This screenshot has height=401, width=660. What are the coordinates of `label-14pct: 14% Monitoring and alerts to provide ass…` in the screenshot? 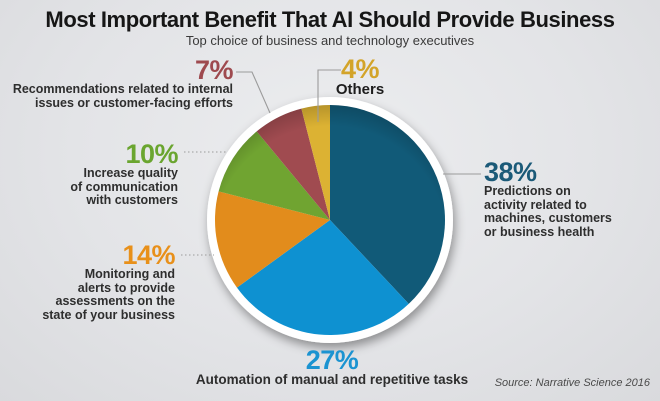 It's located at (87, 282).